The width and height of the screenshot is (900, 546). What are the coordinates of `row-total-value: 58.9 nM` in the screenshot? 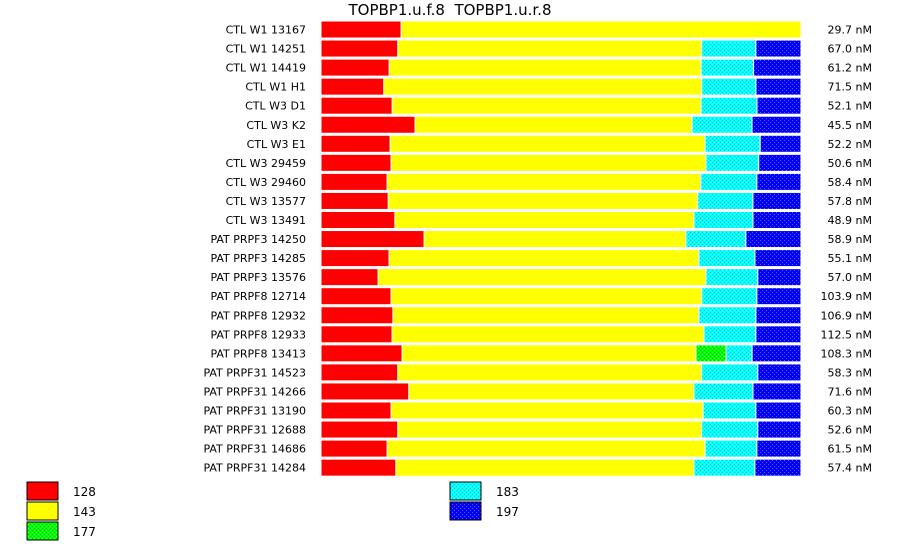 It's located at (850, 239).